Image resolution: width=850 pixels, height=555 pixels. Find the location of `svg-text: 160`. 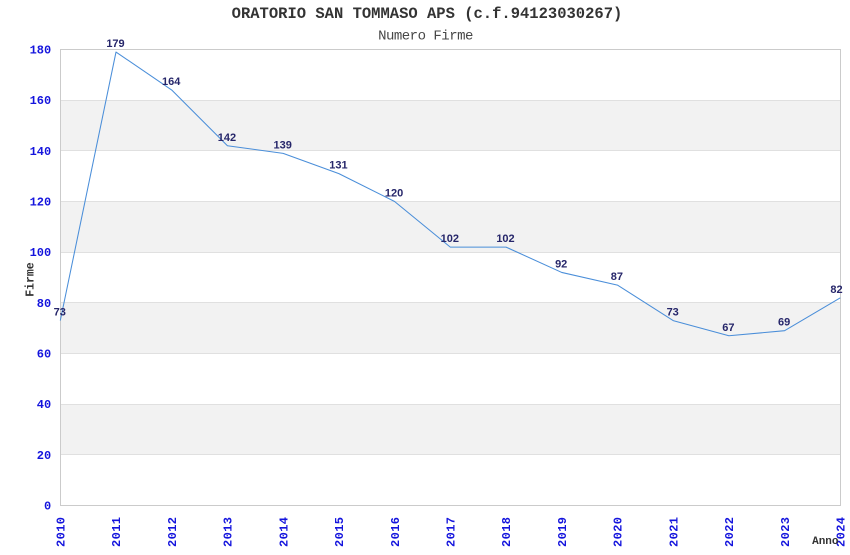

svg-text: 160 is located at coordinates (41, 101).